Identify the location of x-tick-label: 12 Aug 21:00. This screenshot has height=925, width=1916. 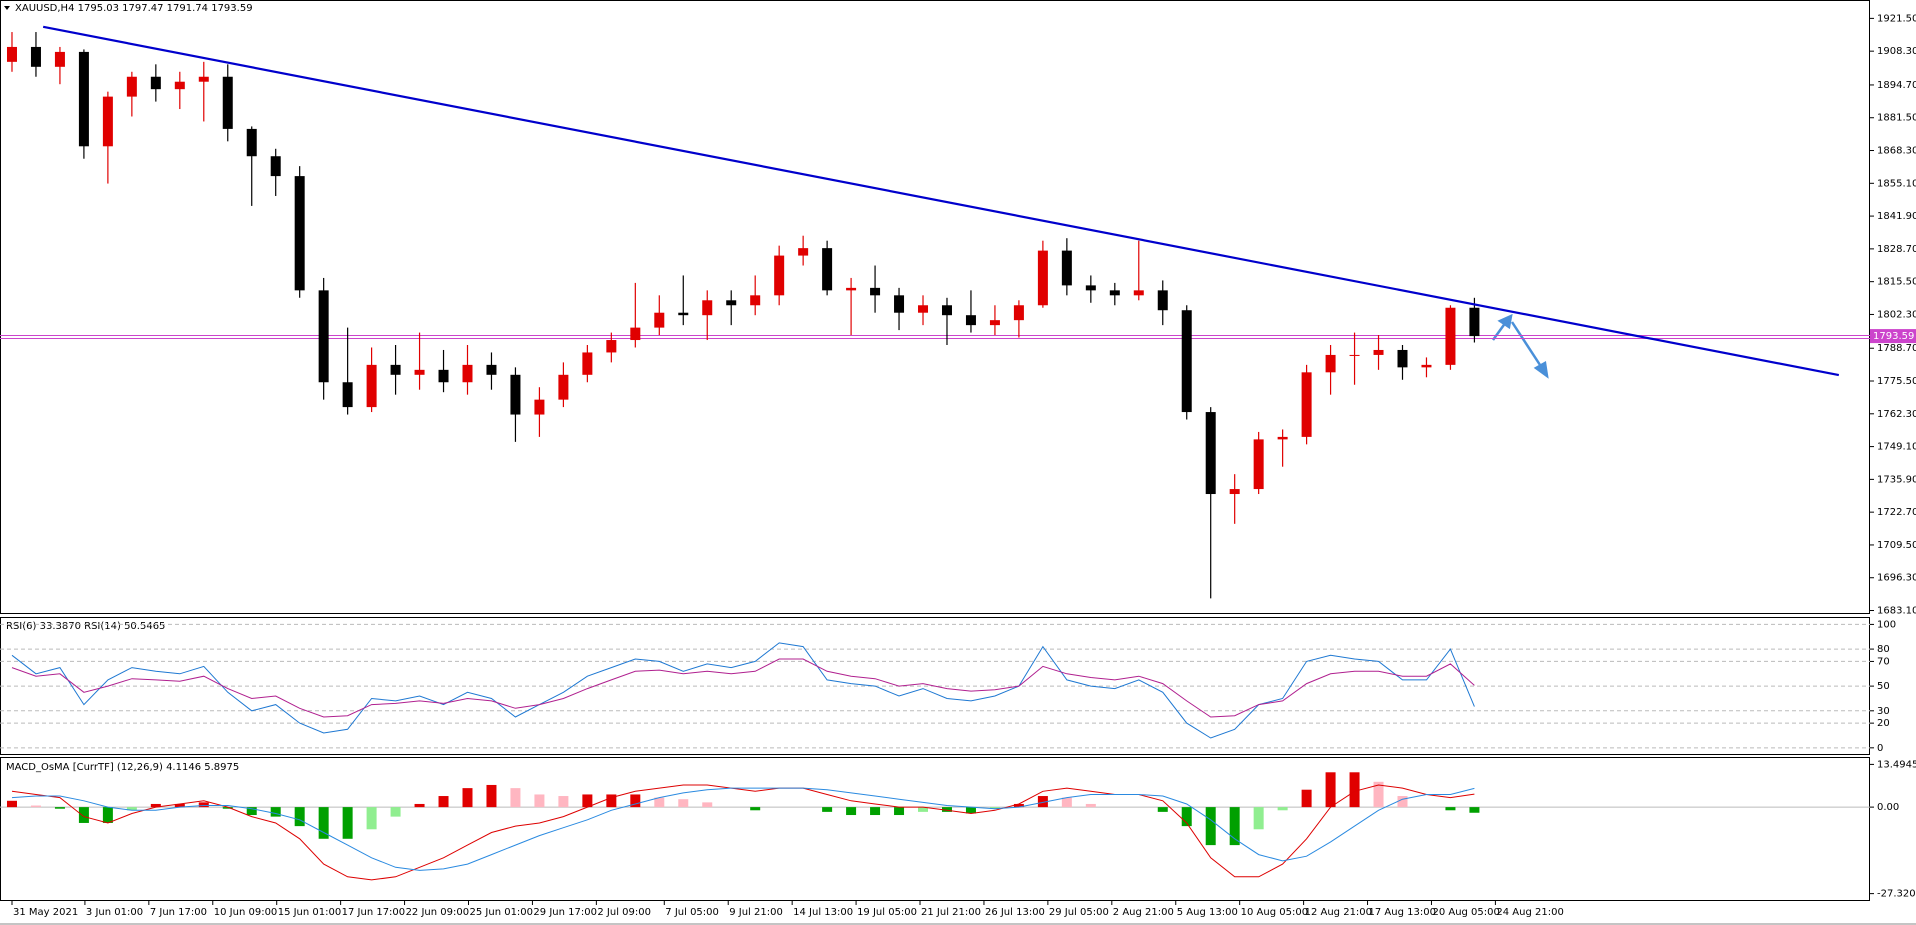
(1338, 912).